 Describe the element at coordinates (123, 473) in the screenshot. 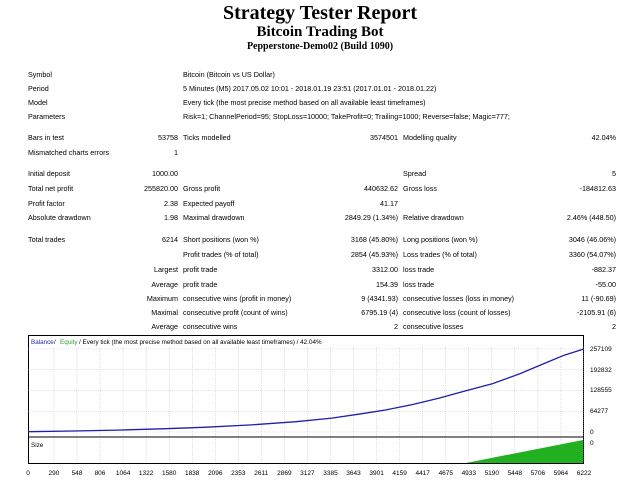

I see `x-tick-label: 1064` at that location.